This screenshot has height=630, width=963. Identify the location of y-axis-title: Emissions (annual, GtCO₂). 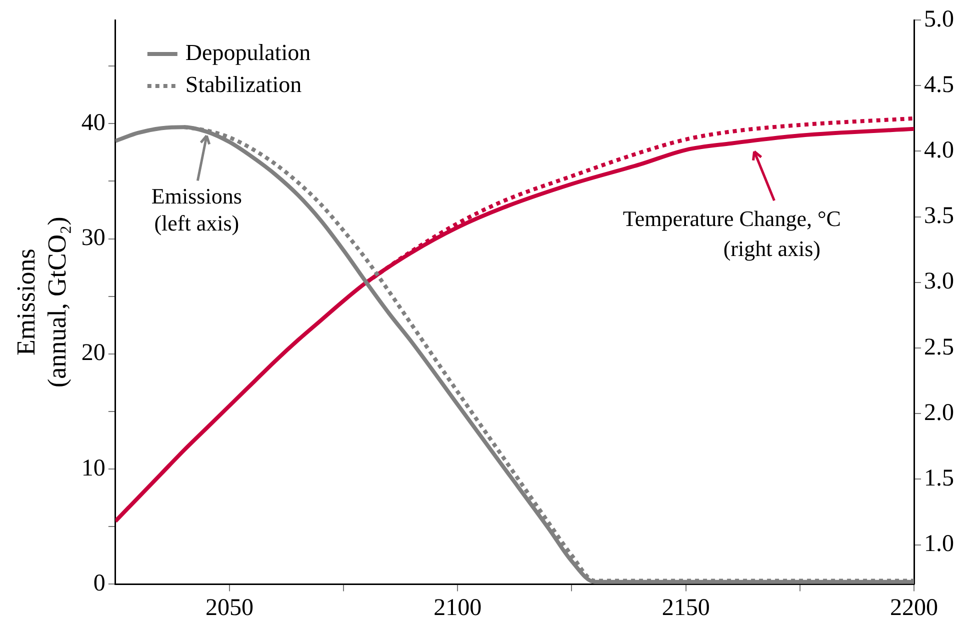
(41, 302).